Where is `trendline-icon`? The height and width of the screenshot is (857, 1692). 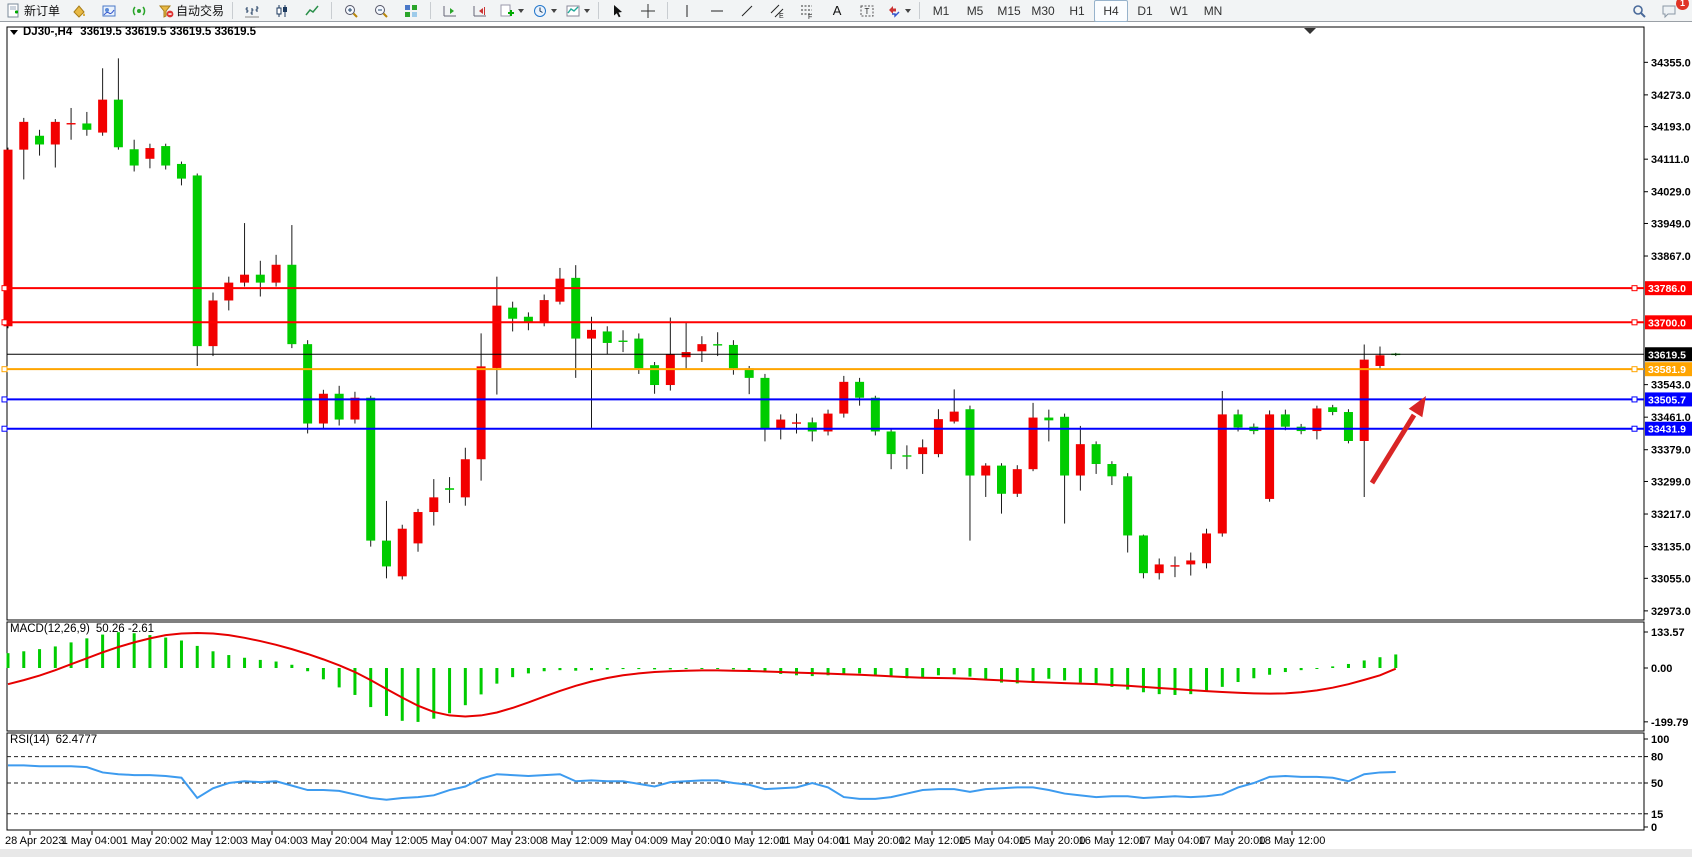 trendline-icon is located at coordinates (747, 11).